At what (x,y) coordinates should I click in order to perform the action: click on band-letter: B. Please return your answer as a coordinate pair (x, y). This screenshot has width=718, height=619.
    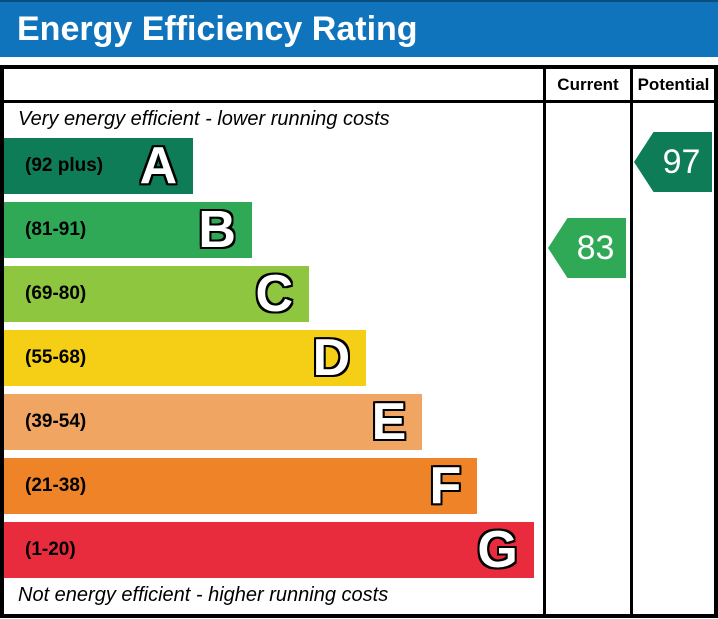
    Looking at the image, I should click on (217, 230).